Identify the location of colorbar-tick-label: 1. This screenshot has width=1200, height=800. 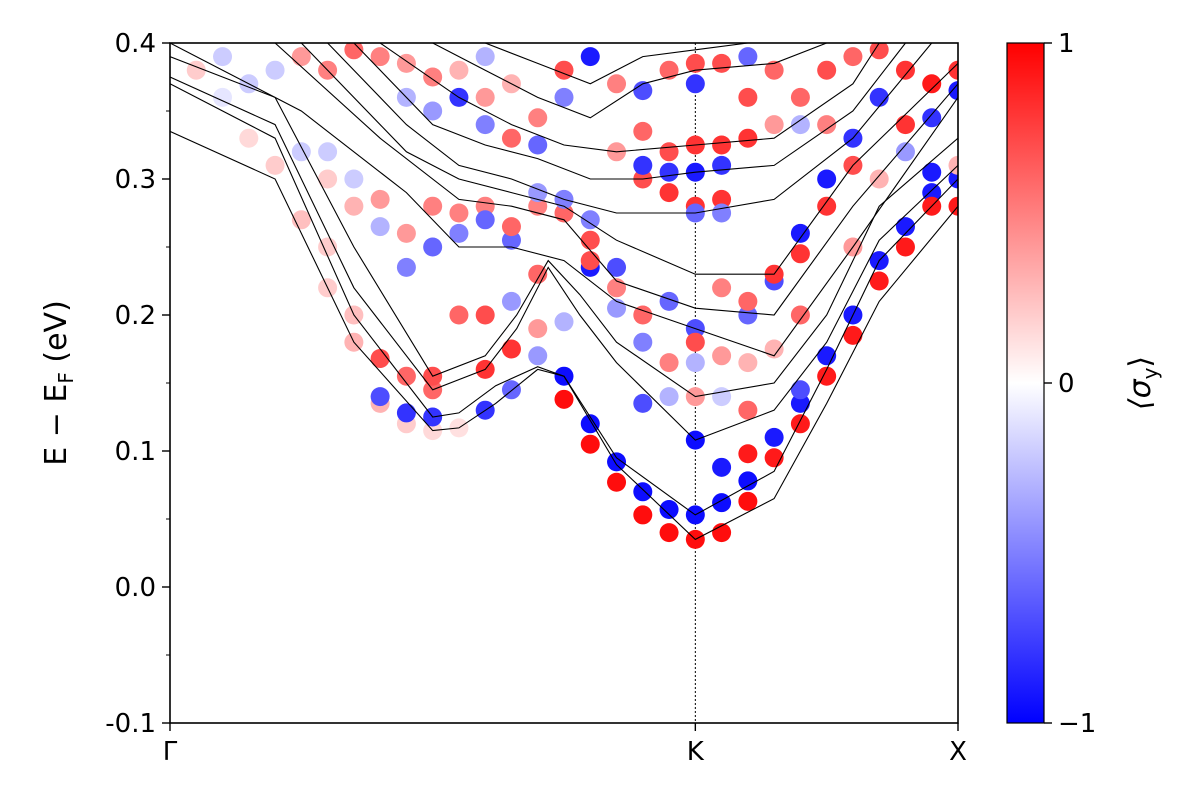
(1066, 44).